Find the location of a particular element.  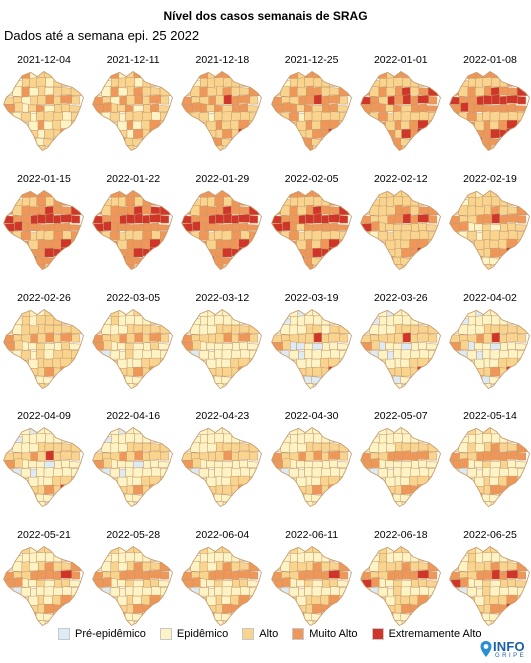

map-date-label: 2022-04-16 is located at coordinates (133, 416).